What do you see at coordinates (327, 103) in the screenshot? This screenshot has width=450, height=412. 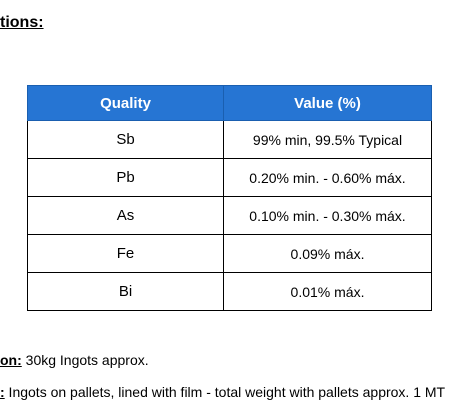 I see `column-header-value: Value (%)` at bounding box center [327, 103].